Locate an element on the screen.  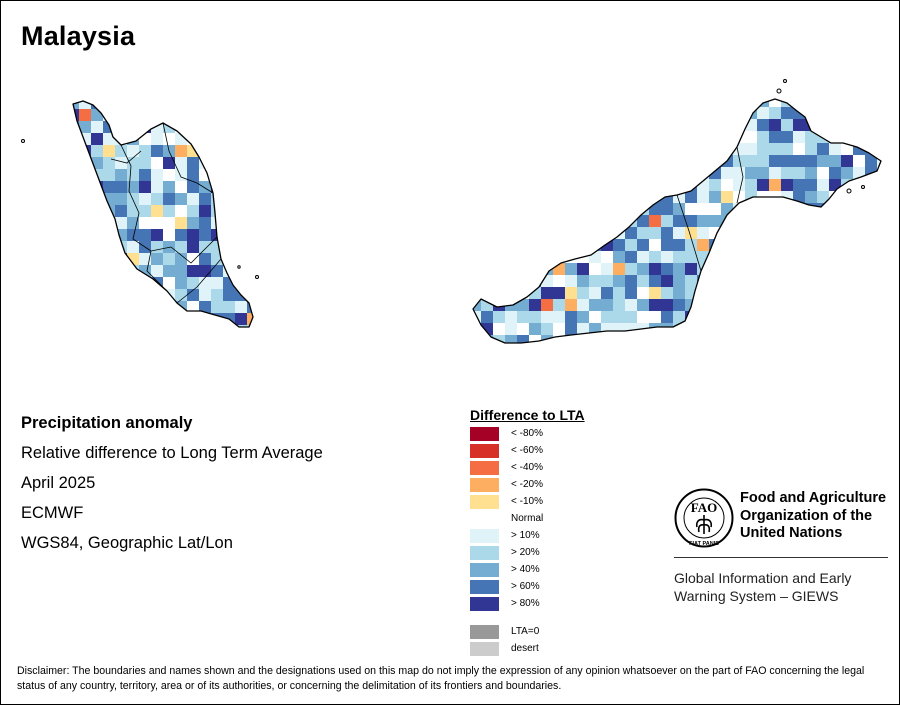
fao-logo-letters: FAO is located at coordinates (704, 507).